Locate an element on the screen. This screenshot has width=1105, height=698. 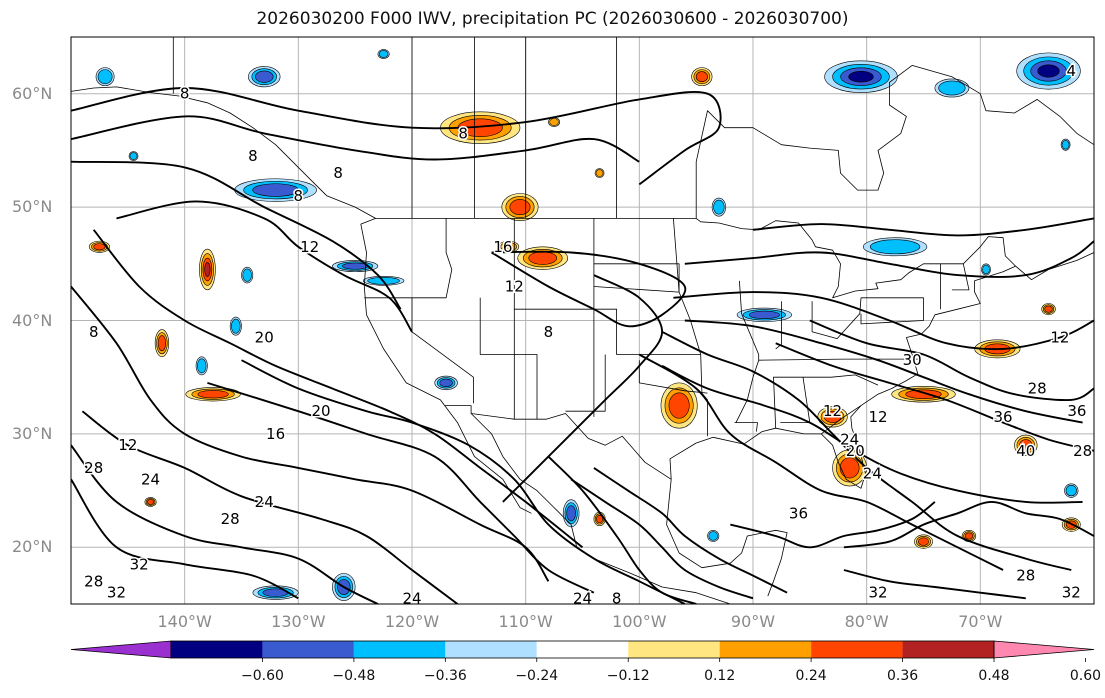
contour-label: 16 is located at coordinates (275, 434).